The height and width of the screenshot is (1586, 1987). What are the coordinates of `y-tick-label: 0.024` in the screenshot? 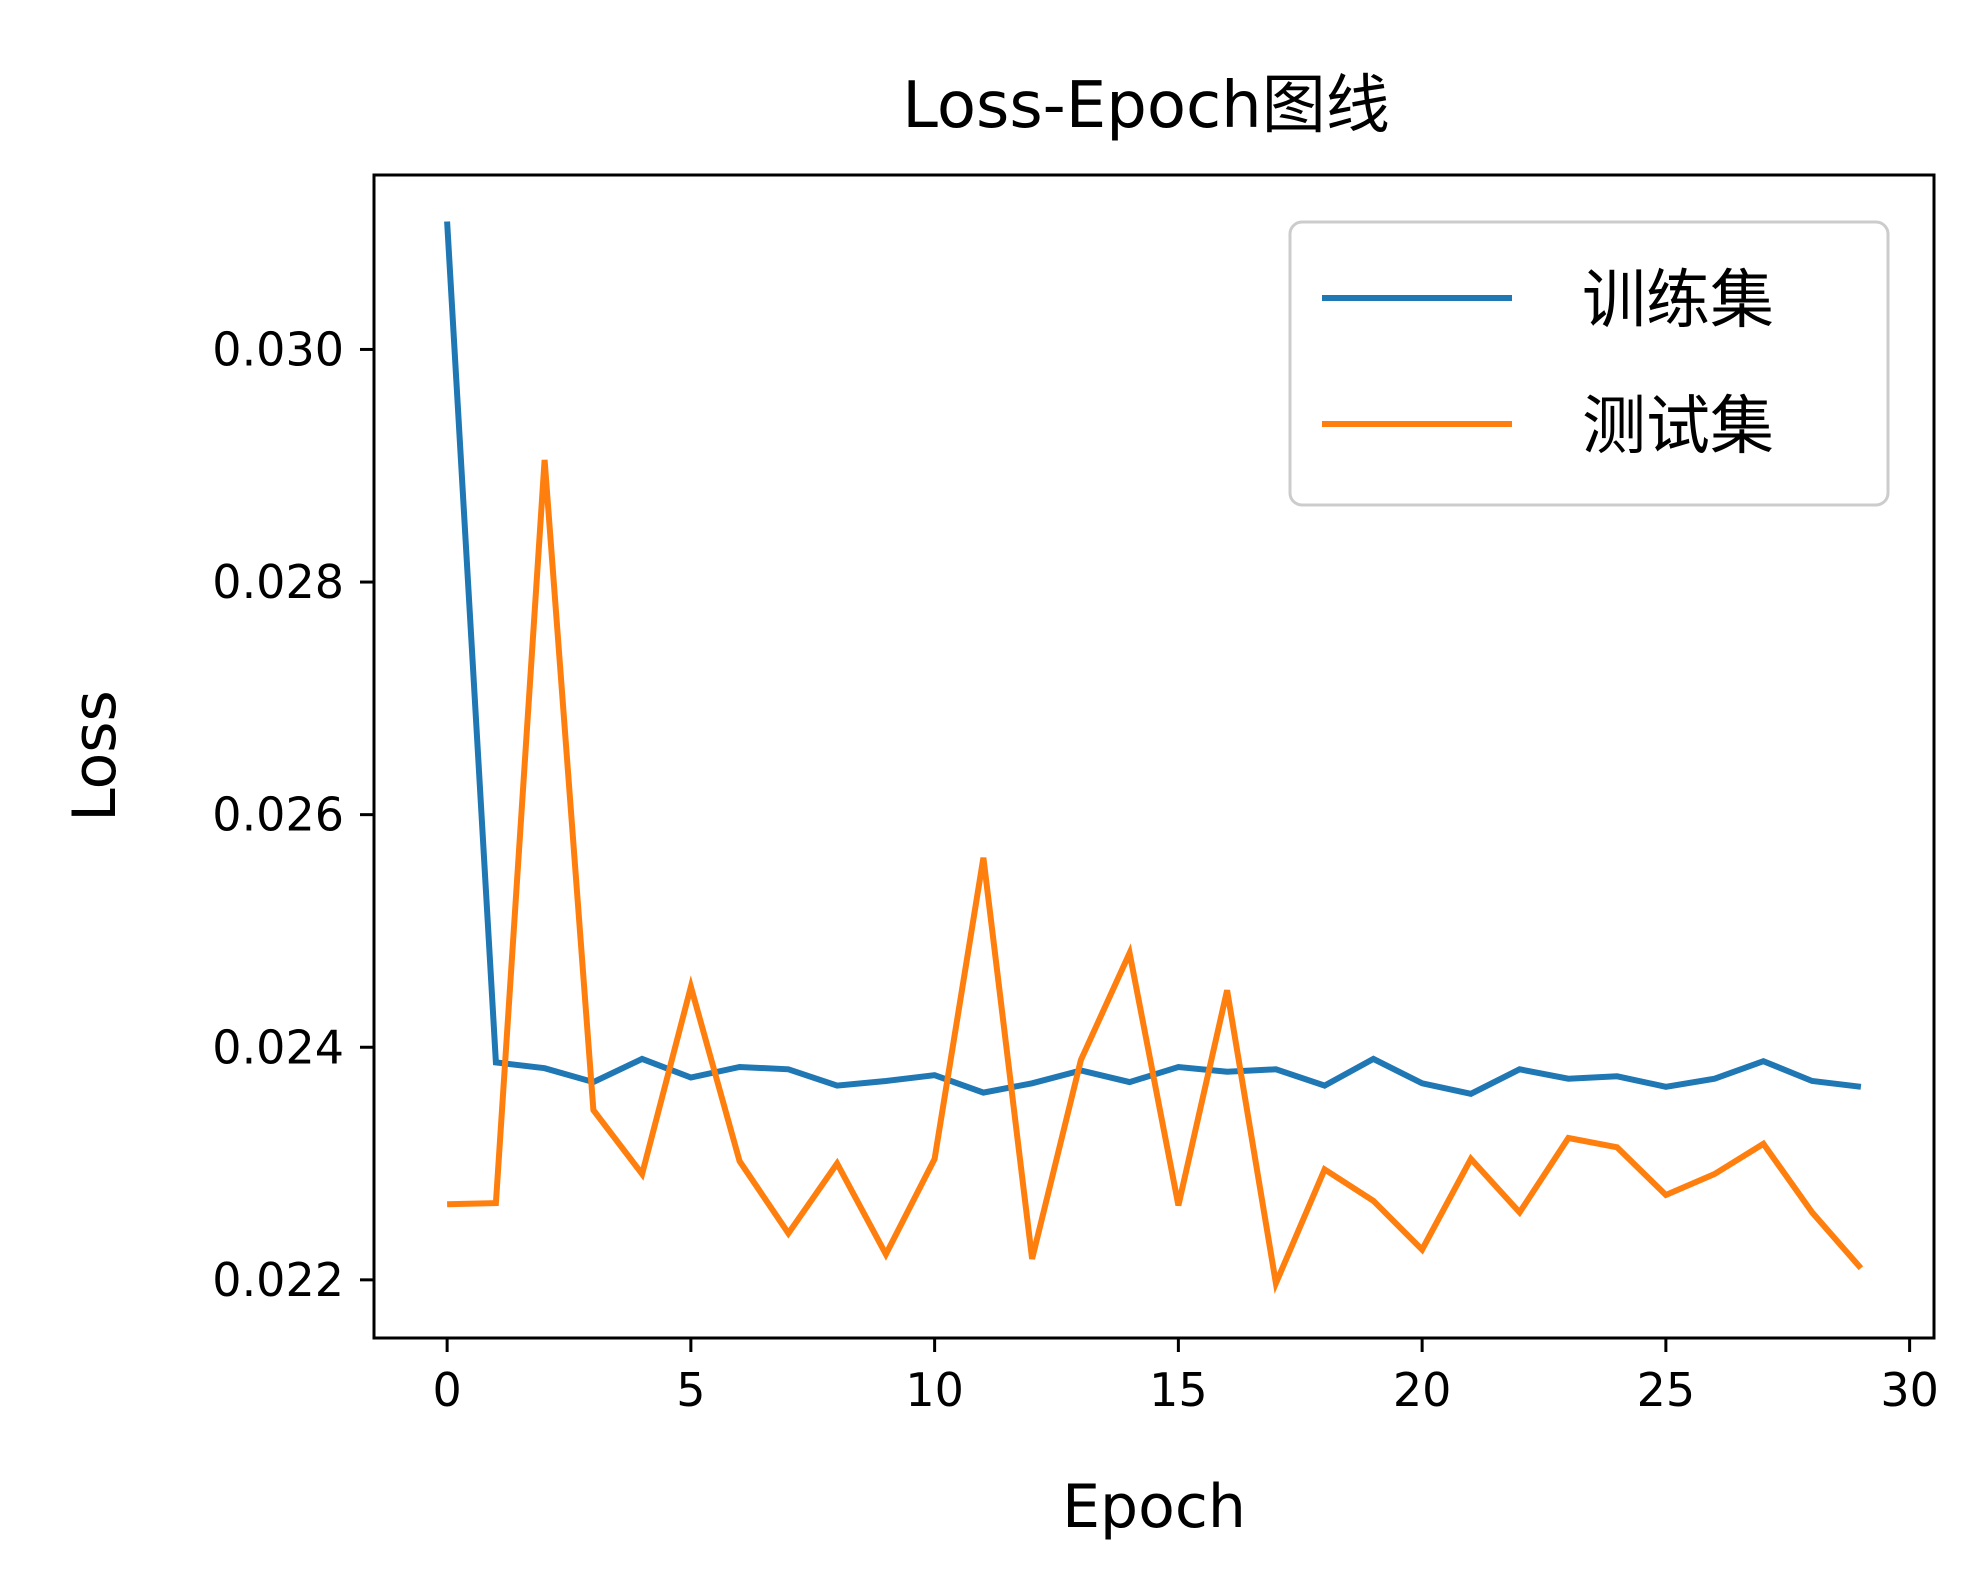 It's located at (278, 1047).